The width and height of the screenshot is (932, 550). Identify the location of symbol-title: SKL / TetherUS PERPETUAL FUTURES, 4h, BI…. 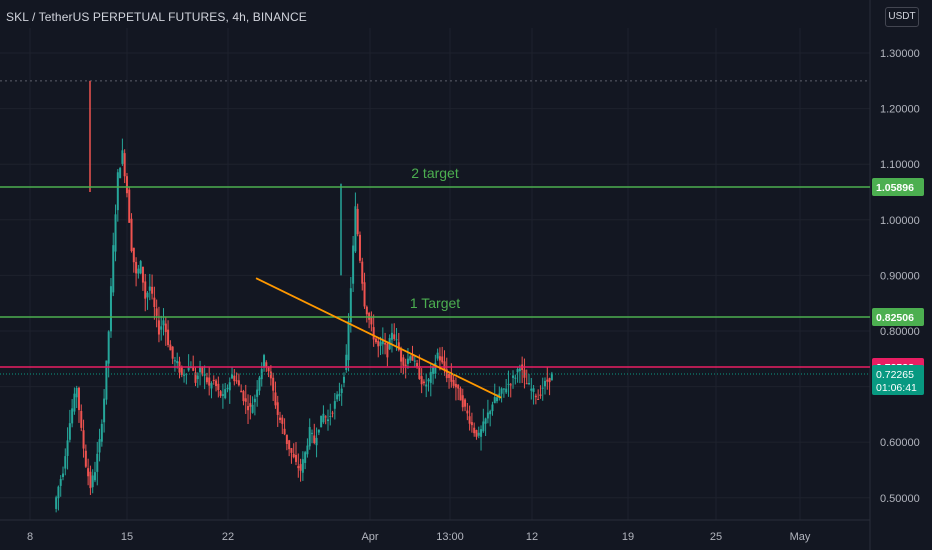
(156, 17).